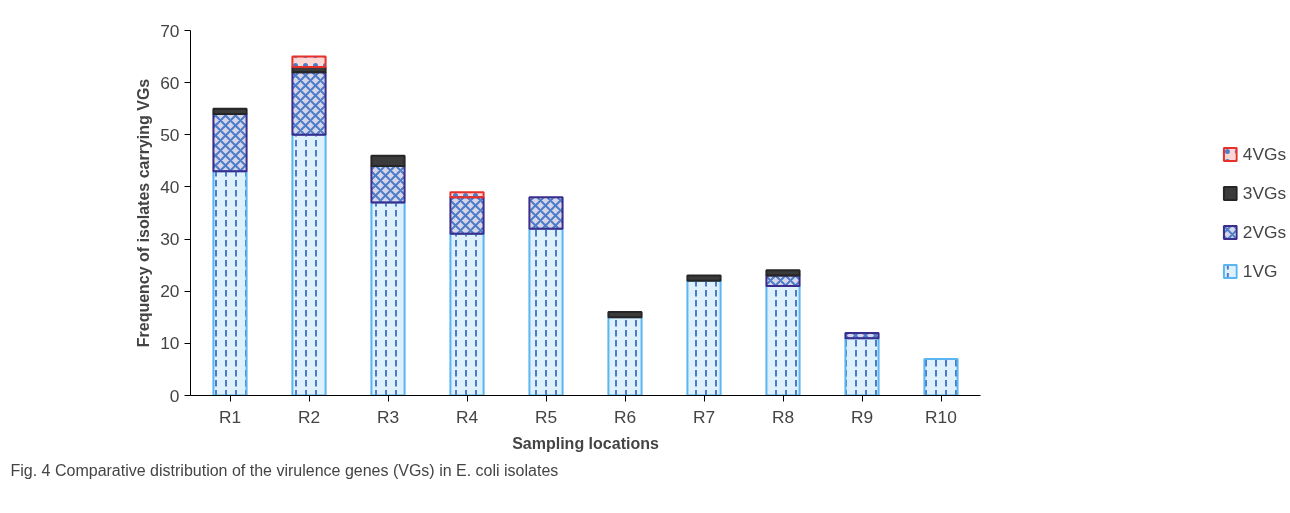  I want to click on x-tick-label: R4, so click(467, 416).